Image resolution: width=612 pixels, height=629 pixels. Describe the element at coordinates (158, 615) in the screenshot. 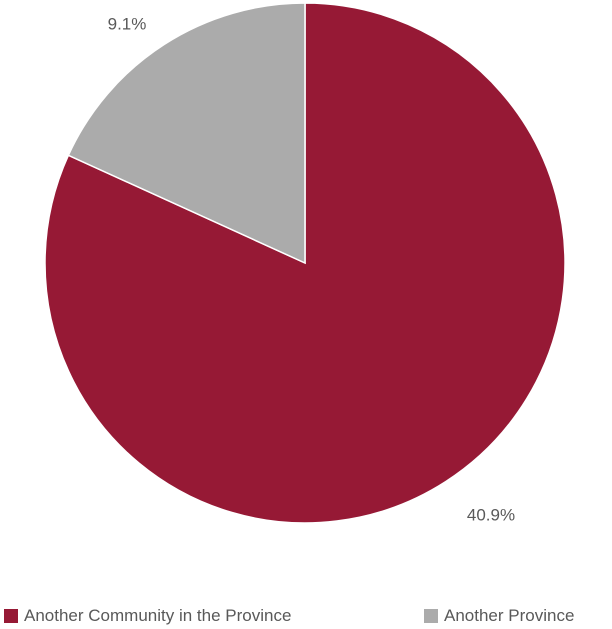

I see `legend-label-another-community: Another Community in the Province` at that location.